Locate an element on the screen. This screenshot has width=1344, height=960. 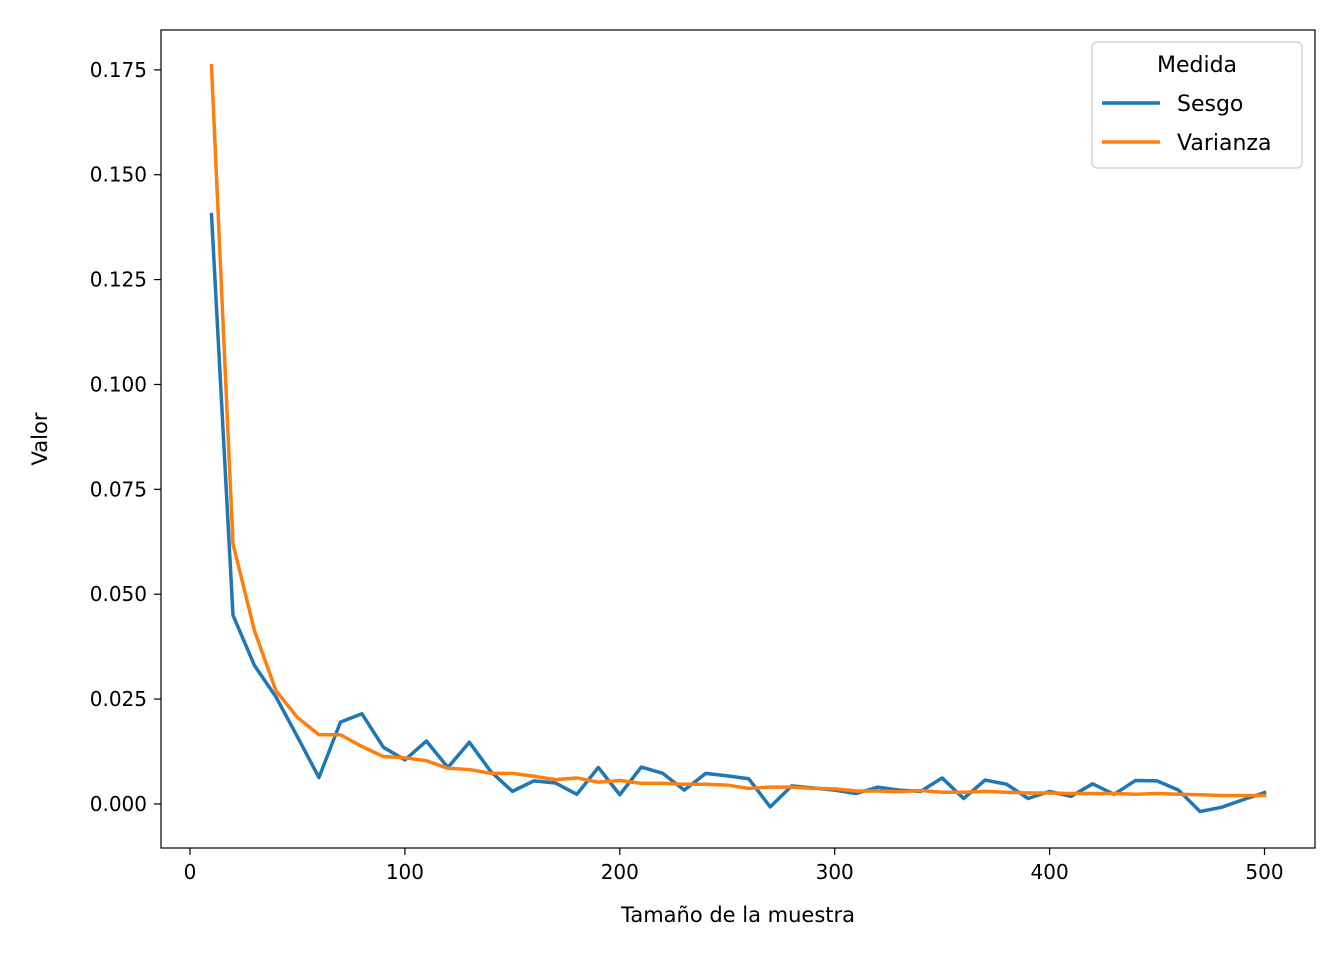
y-axis-label: Valor is located at coordinates (40, 438).